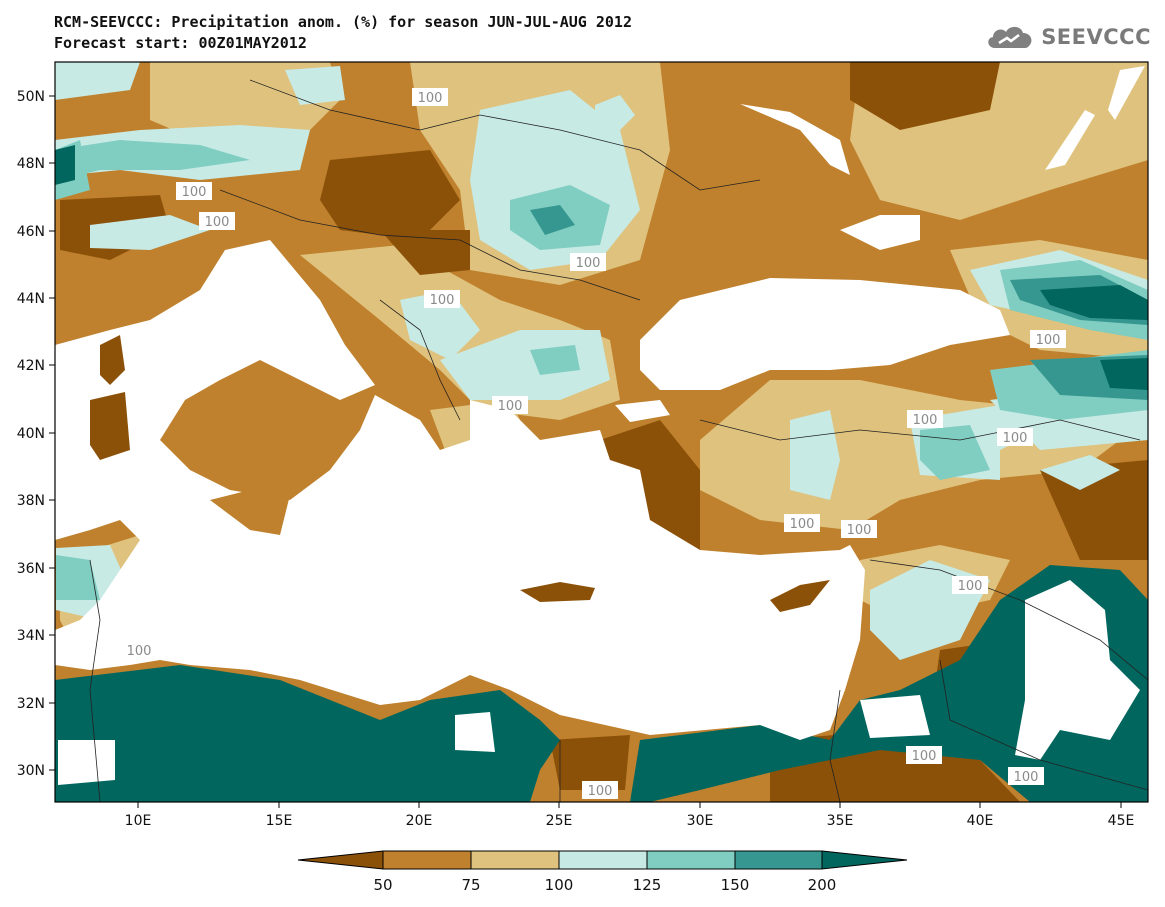 The height and width of the screenshot is (907, 1165). What do you see at coordinates (307, 733) in the screenshot?
I see `region-north-africa-gt200` at bounding box center [307, 733].